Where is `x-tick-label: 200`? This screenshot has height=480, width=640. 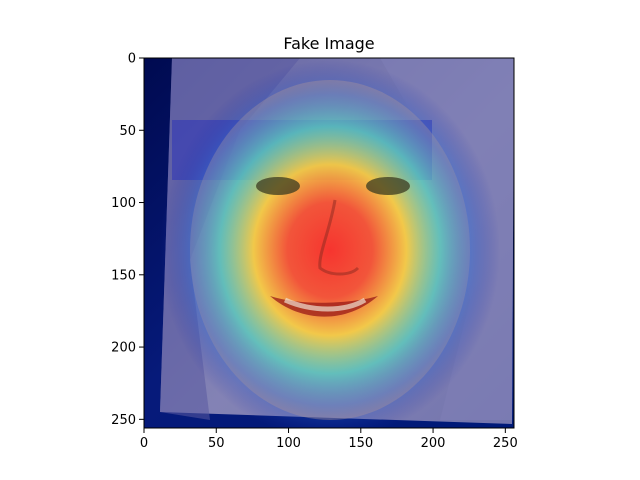 x-tick-label: 200 is located at coordinates (433, 443).